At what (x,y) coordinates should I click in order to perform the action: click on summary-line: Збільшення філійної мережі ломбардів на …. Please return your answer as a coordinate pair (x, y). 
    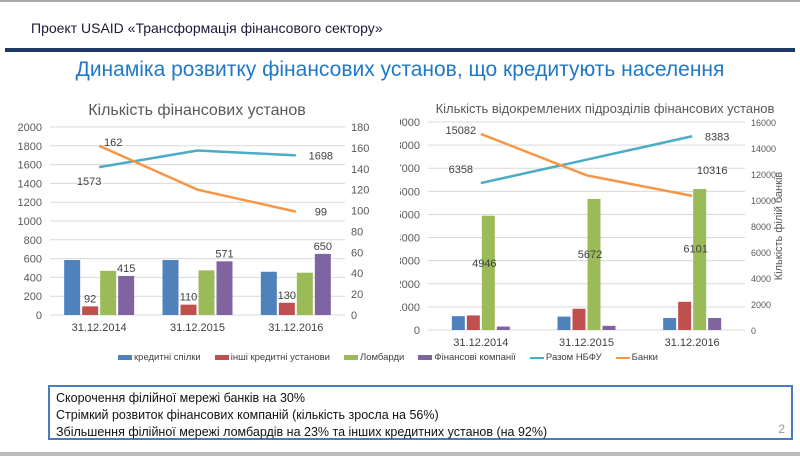
    Looking at the image, I should click on (302, 432).